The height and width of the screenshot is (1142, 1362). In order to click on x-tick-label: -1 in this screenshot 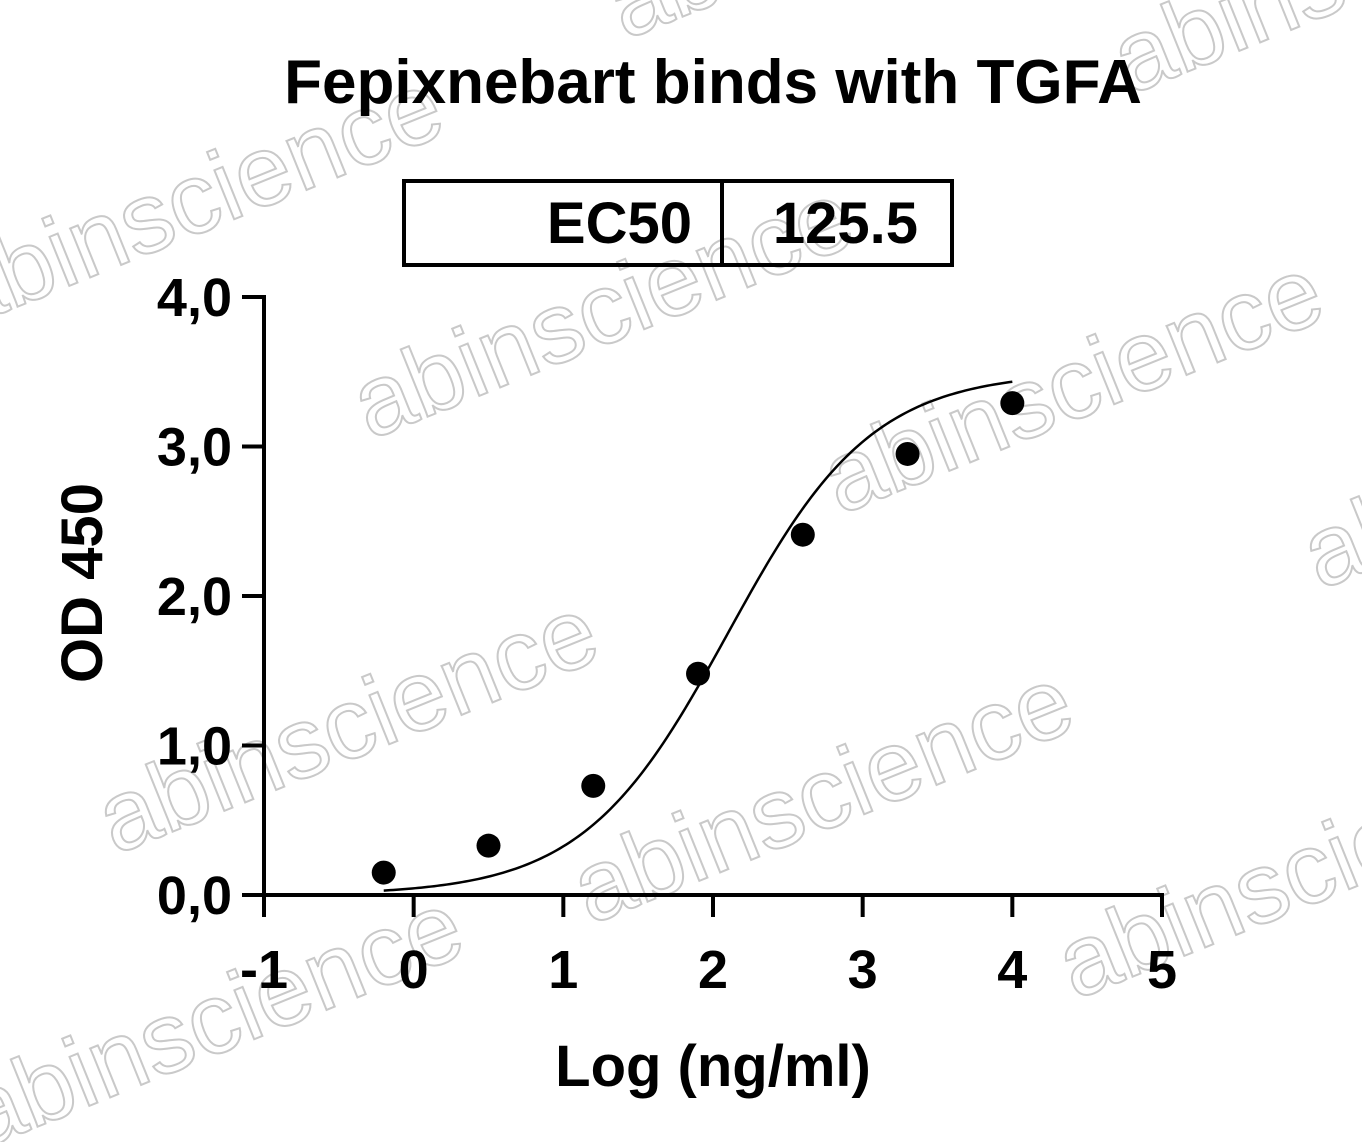, I will do `click(264, 970)`.